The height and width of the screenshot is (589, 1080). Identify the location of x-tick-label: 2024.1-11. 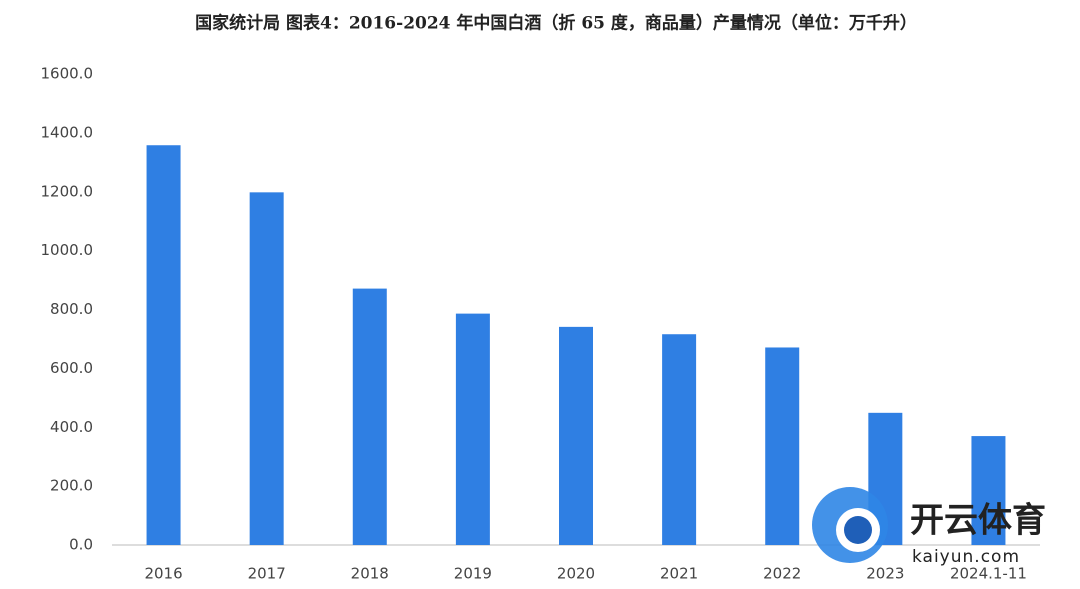
(988, 574).